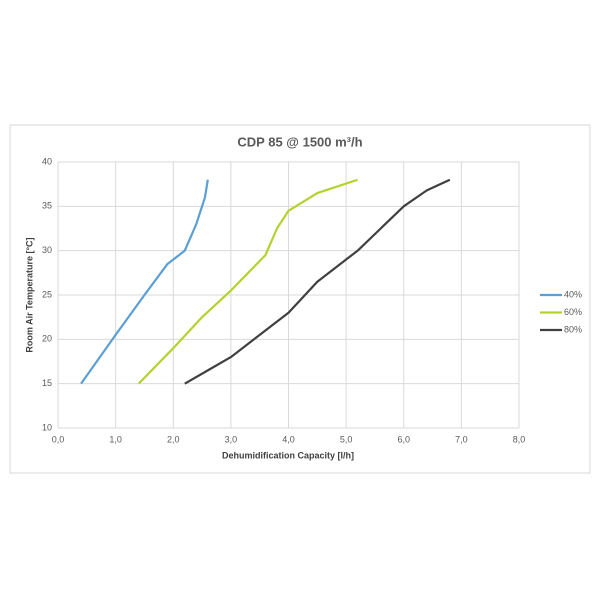 This screenshot has width=600, height=600. Describe the element at coordinates (47, 427) in the screenshot. I see `y-tick-label: 10` at that location.